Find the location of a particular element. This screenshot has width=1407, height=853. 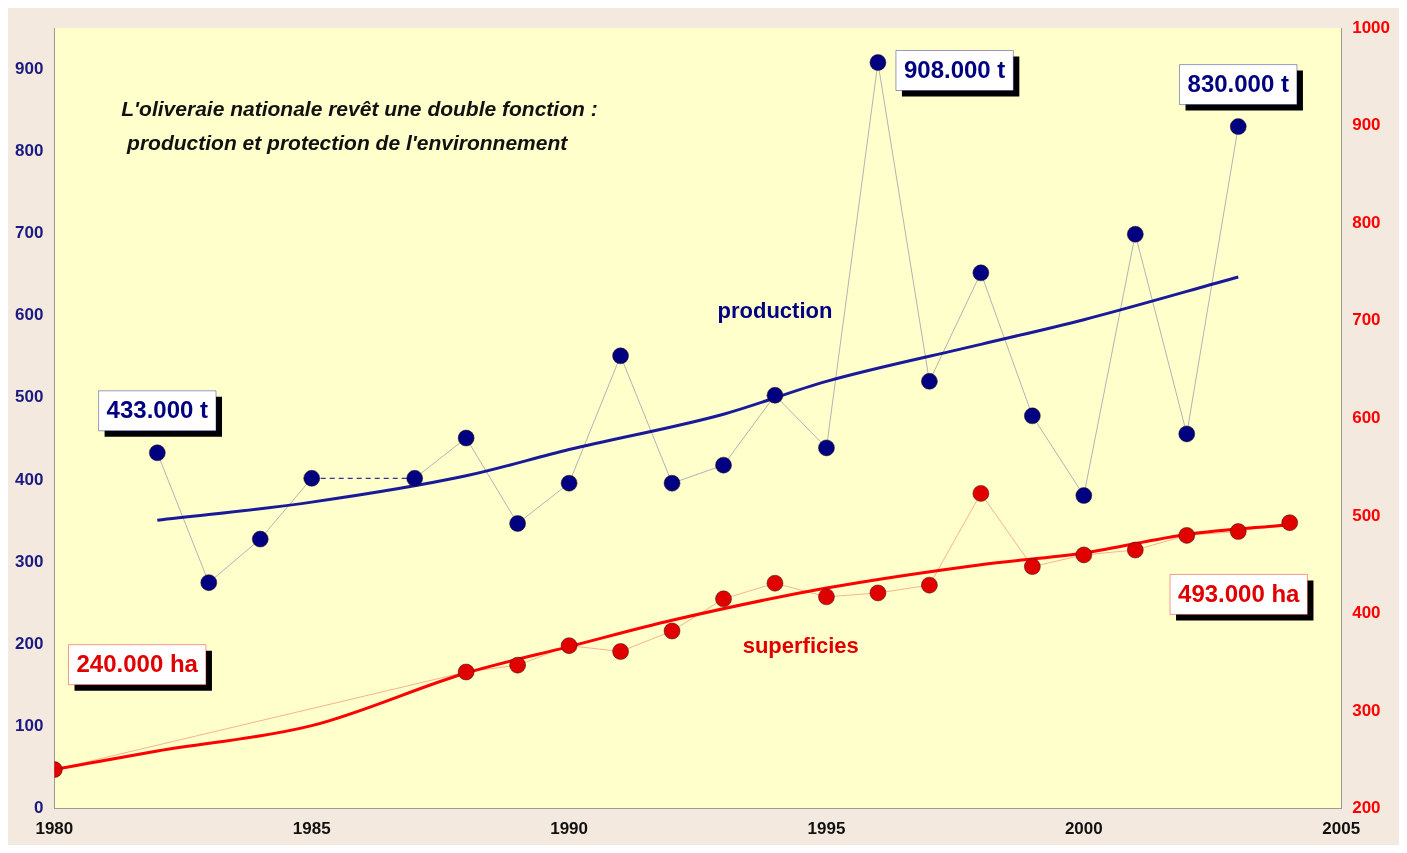

x-tick-label: 1980 is located at coordinates (54, 829).